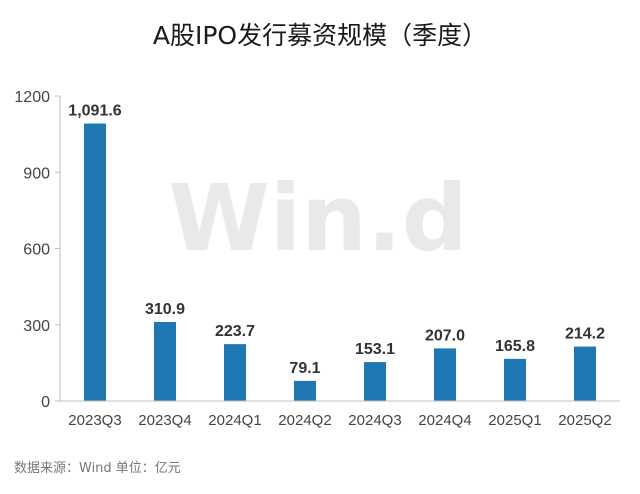  What do you see at coordinates (32, 97) in the screenshot?
I see `y-tick-label: 1200` at bounding box center [32, 97].